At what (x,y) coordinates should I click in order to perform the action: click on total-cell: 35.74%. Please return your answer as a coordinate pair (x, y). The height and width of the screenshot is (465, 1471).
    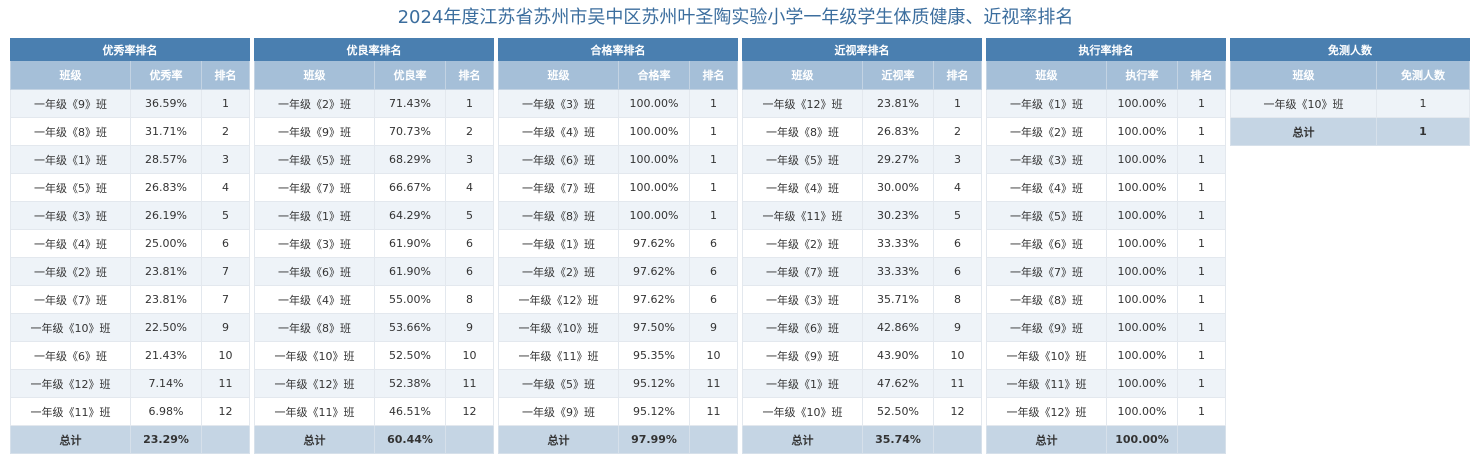
    Looking at the image, I should click on (898, 439).